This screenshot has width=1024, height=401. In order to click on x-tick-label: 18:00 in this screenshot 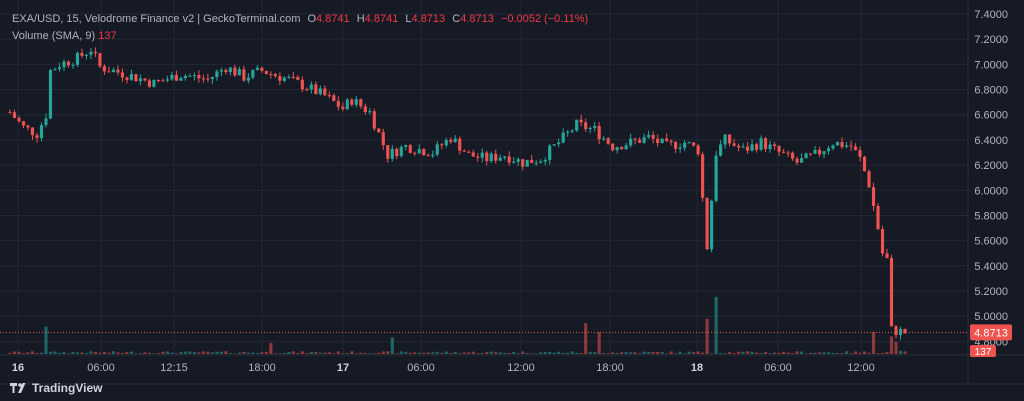, I will do `click(262, 368)`.